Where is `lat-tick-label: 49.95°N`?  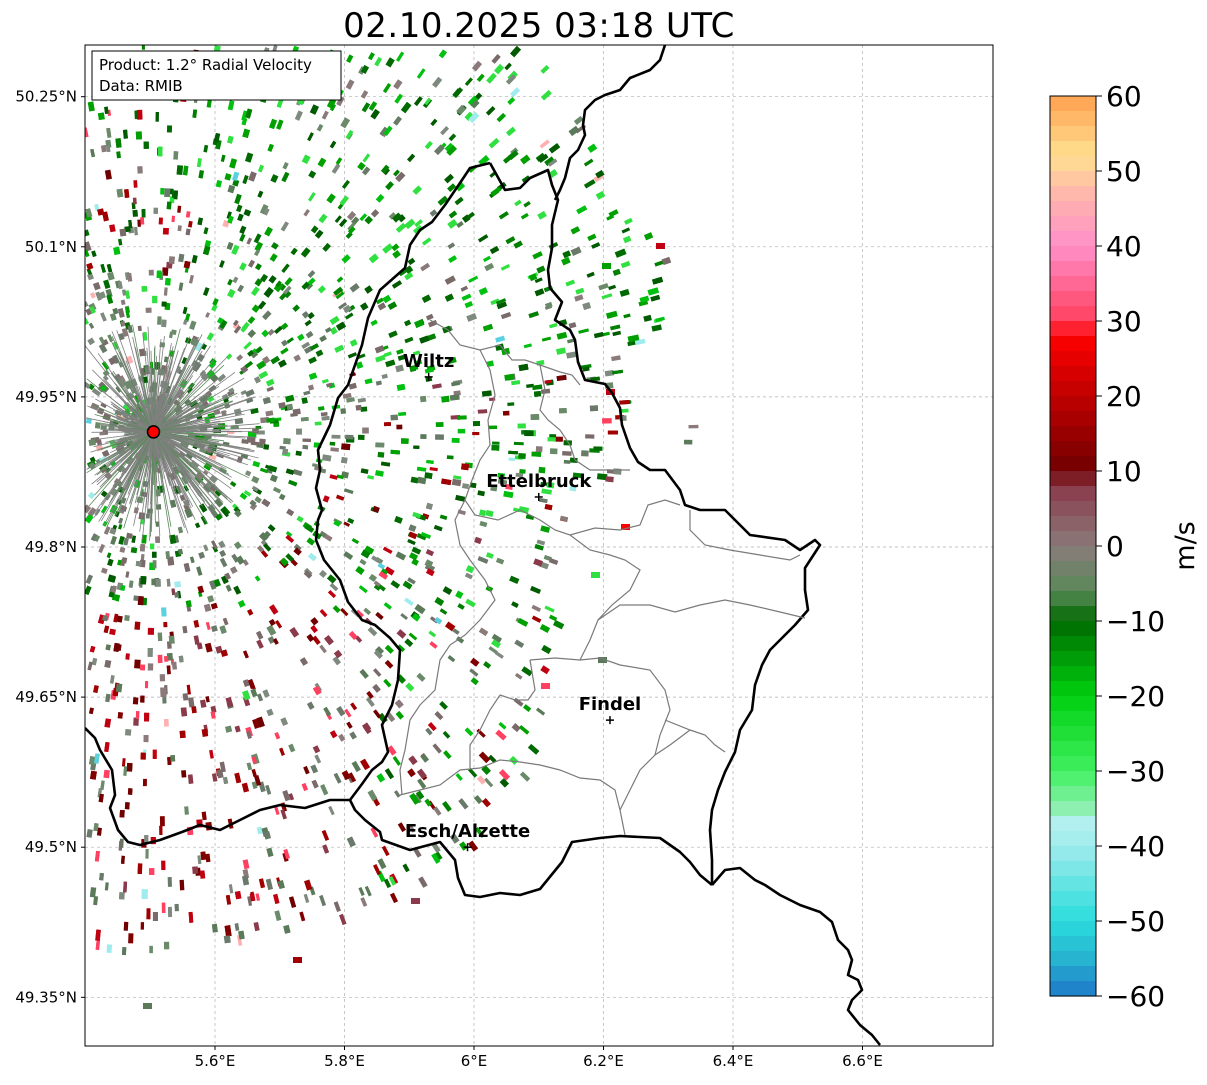 lat-tick-label: 49.95°N is located at coordinates (46, 397).